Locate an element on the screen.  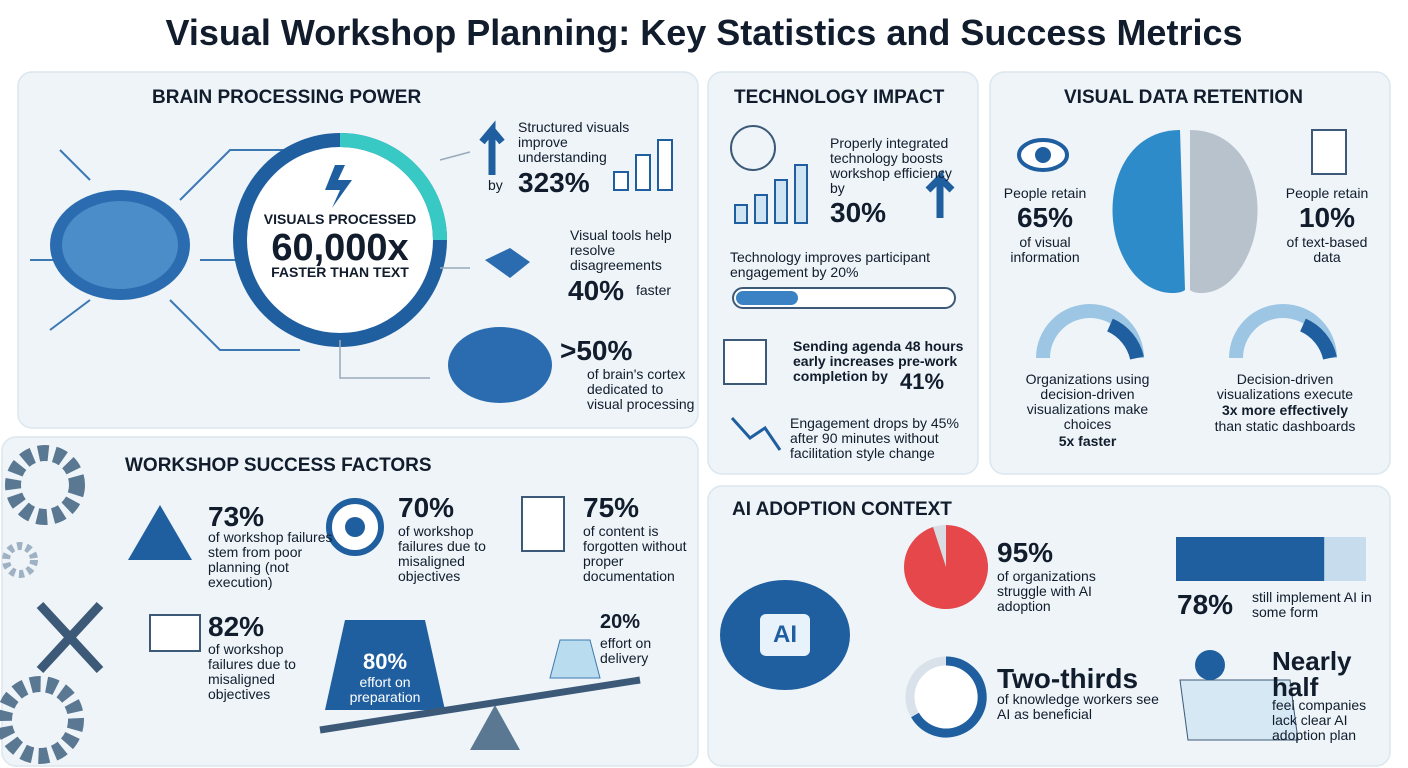
heading: BRAIN PROCESSING POWER is located at coordinates (287, 97).